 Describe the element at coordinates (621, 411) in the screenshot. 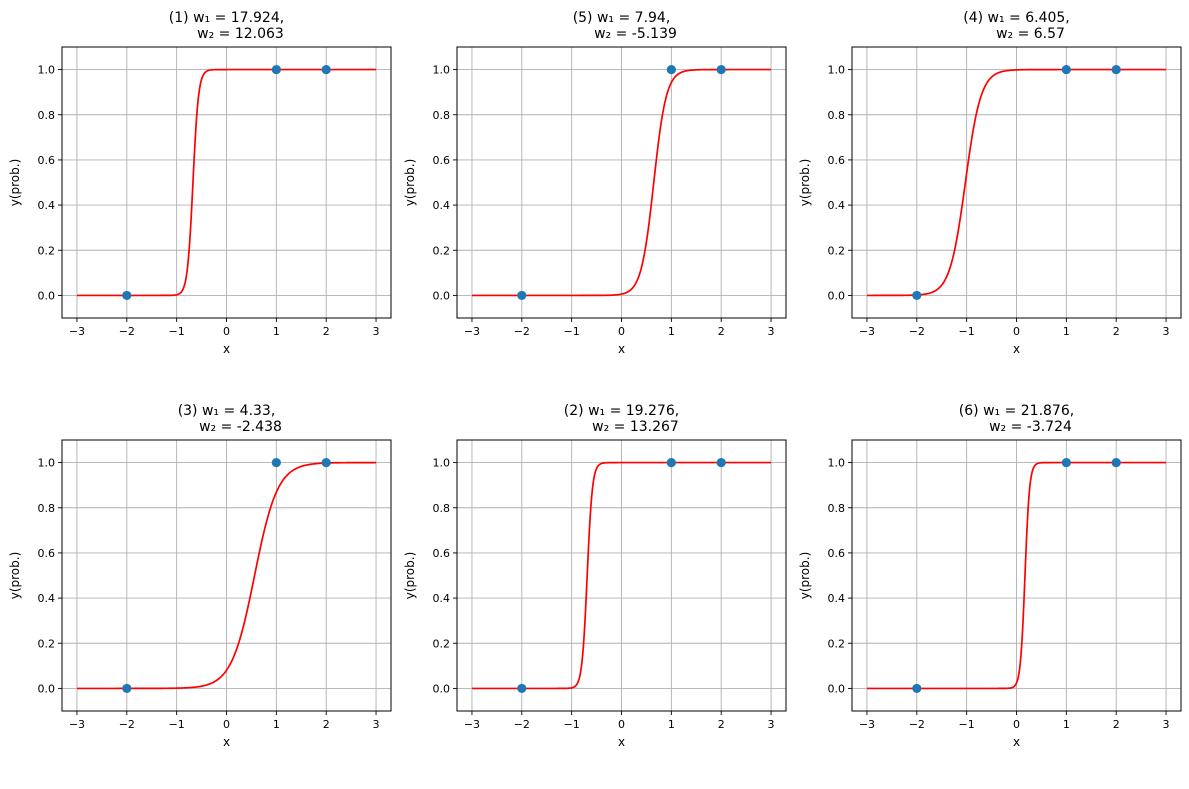

I see `subplot-title-line1: (2) w₁ = 19.276,` at that location.